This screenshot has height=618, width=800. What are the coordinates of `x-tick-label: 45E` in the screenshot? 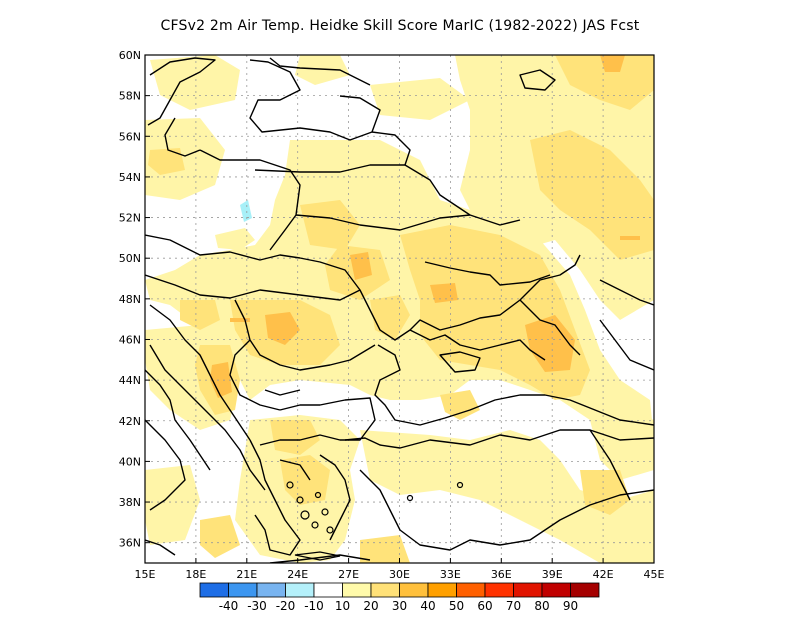 It's located at (654, 574).